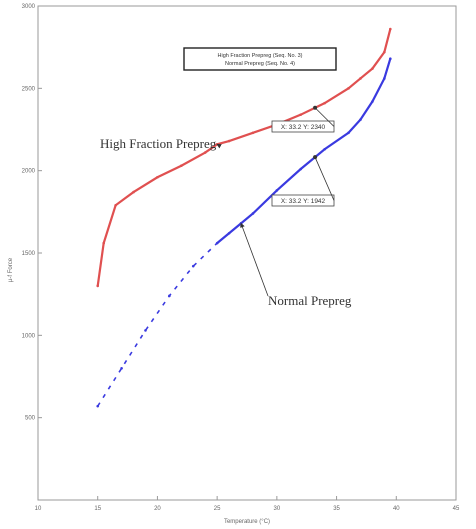 Image resolution: width=476 pixels, height=529 pixels. I want to click on legend-entry: High Fraction Prepreg (Seq. No. 3), so click(260, 56).